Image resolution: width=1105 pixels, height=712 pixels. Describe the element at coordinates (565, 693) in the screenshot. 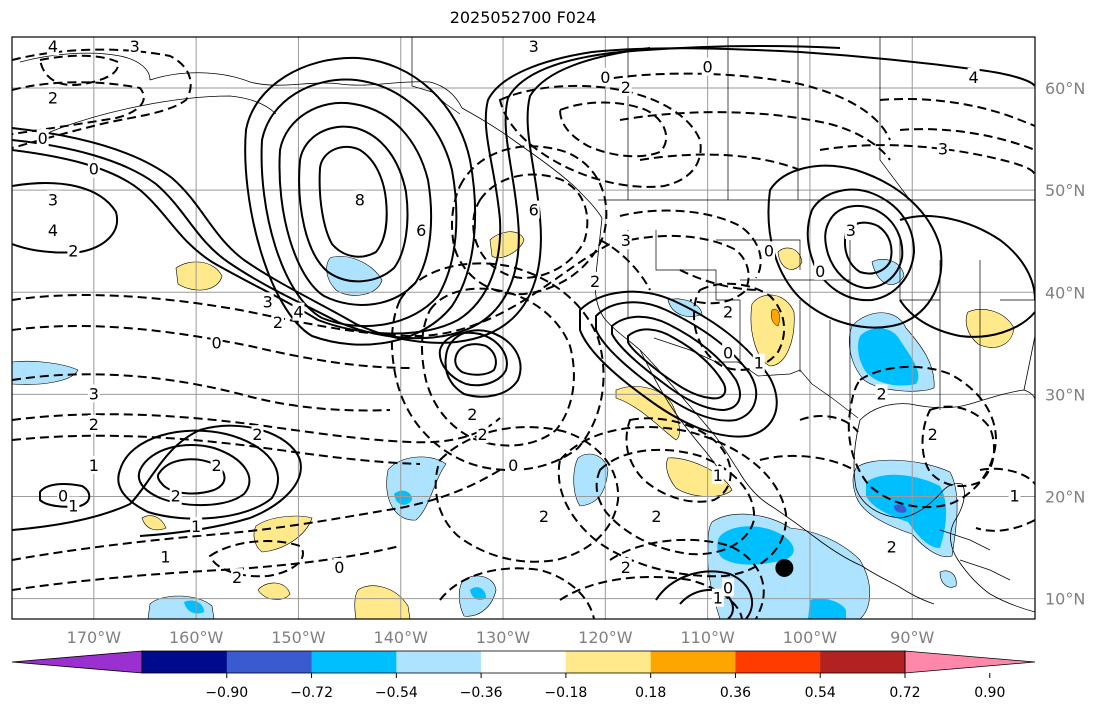

I see `colorbar-tick-label: −0.18` at that location.